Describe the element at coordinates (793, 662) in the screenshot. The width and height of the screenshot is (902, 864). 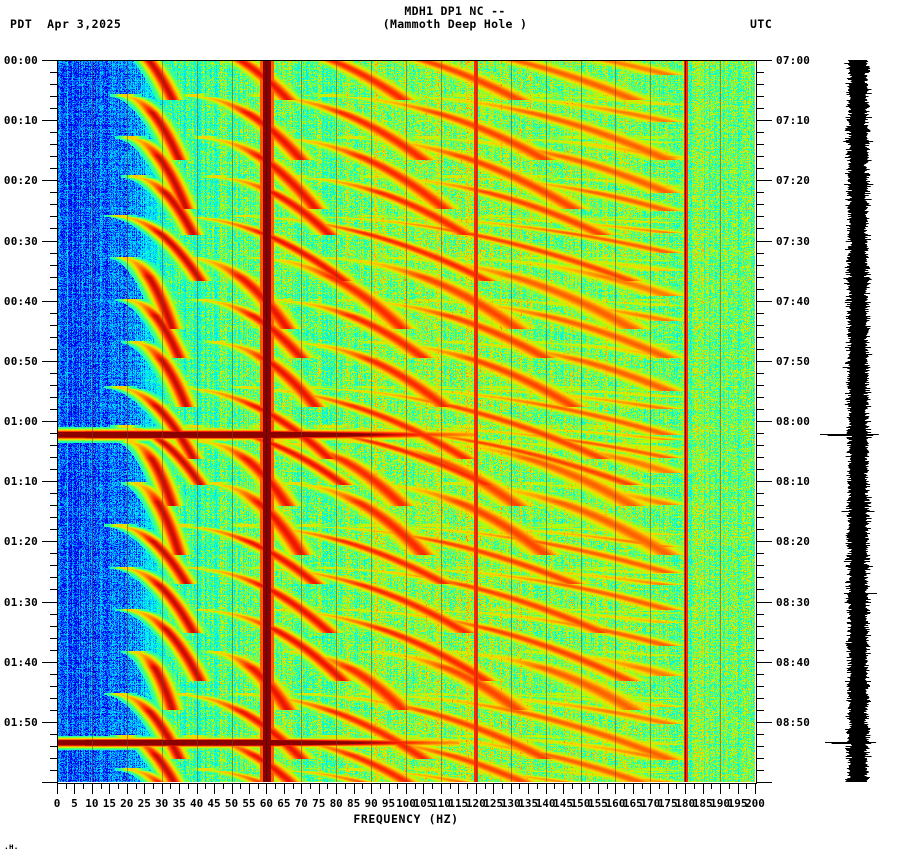
I see `time-label-right: 08:40` at that location.